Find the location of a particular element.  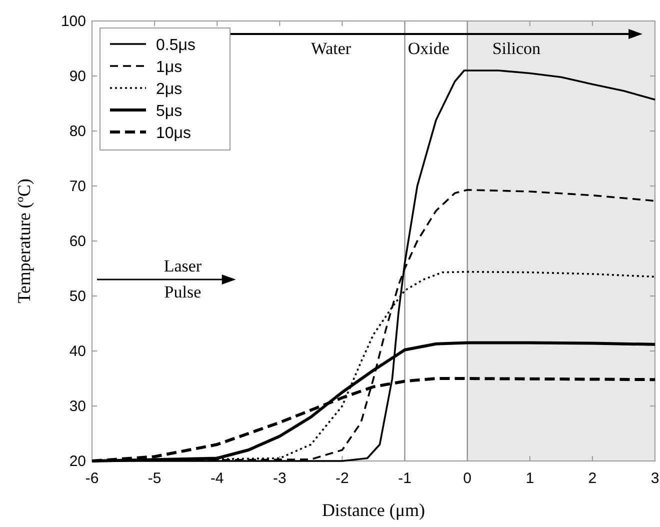

x-tick-label: -4 is located at coordinates (217, 478).